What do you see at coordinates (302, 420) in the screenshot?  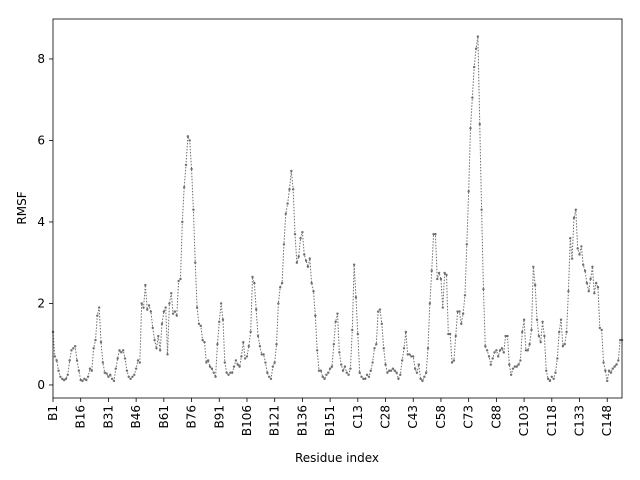 I see `x-tick-label: B136` at bounding box center [302, 420].